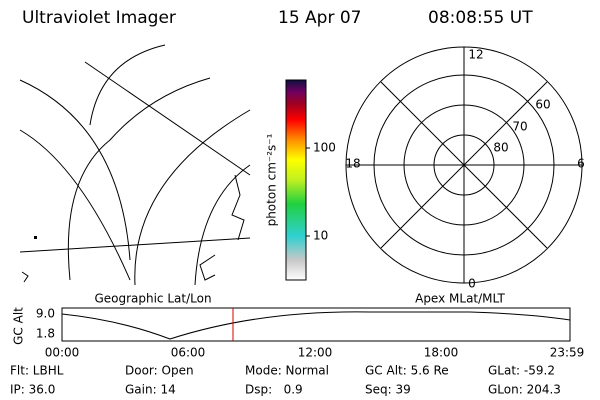 Image resolution: width=600 pixels, height=400 pixels. What do you see at coordinates (296, 180) in the screenshot?
I see `colorbar-scale` at bounding box center [296, 180].